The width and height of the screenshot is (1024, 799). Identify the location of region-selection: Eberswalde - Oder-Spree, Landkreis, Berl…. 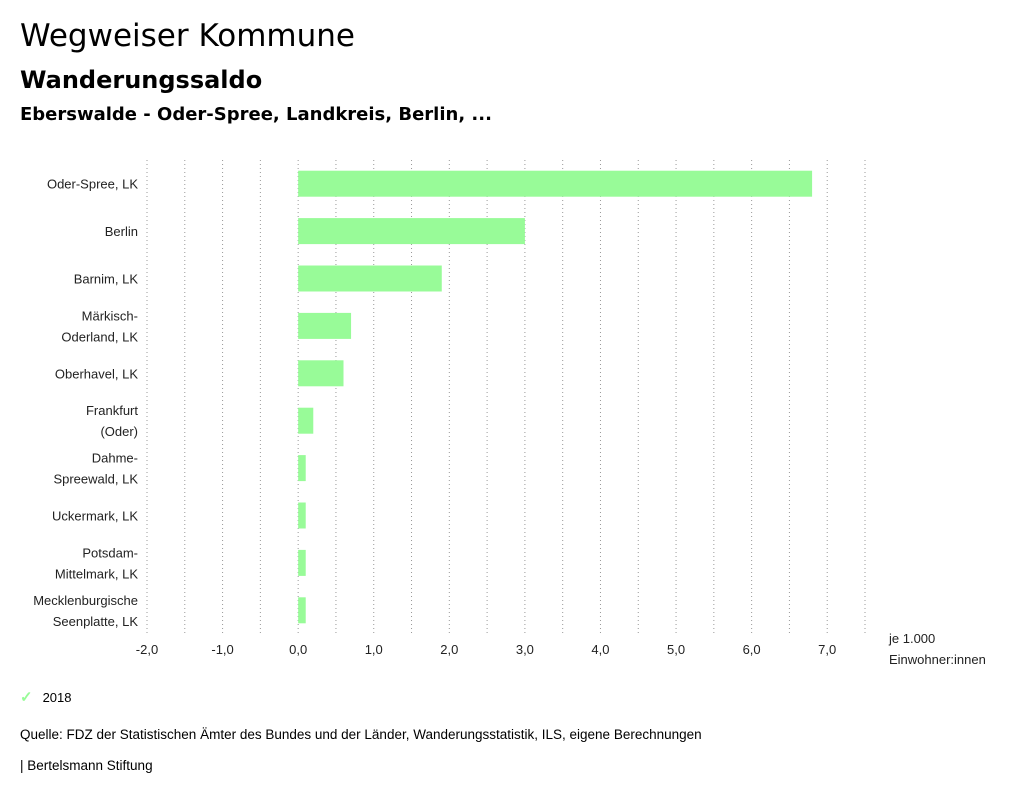
(256, 114).